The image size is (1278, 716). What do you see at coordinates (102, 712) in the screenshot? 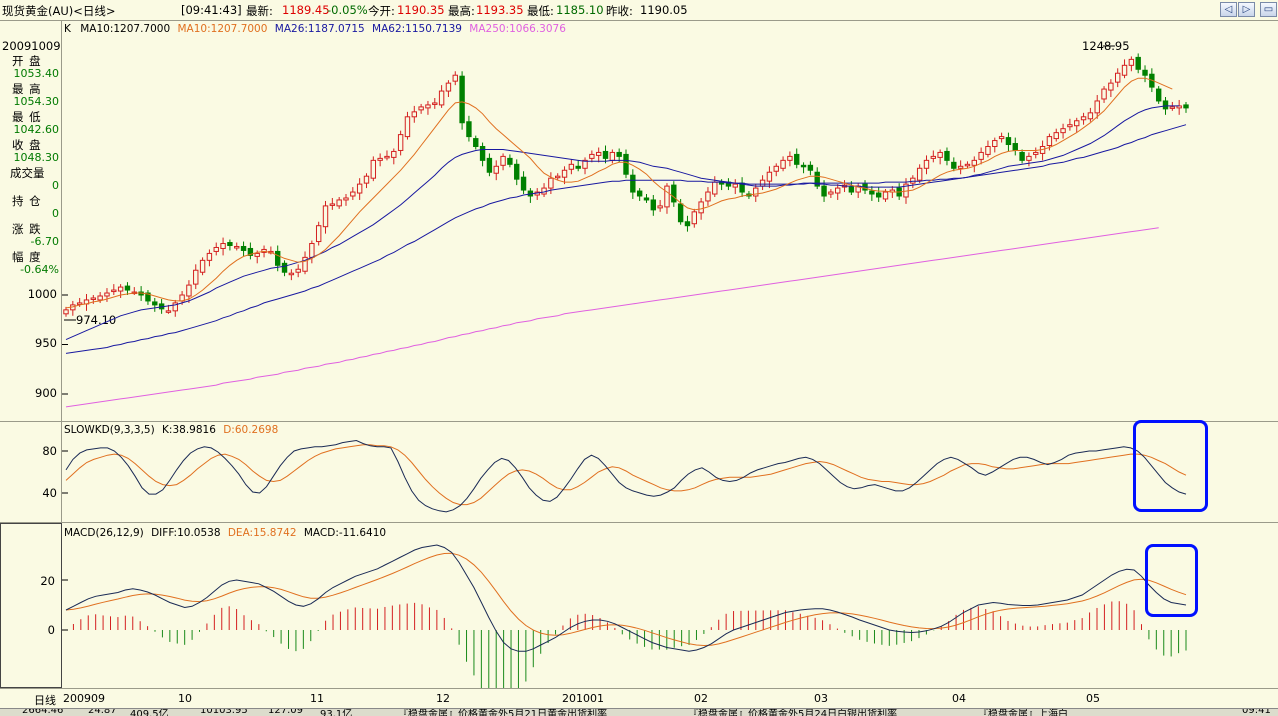
I see `status-item: 24.87` at bounding box center [102, 712].